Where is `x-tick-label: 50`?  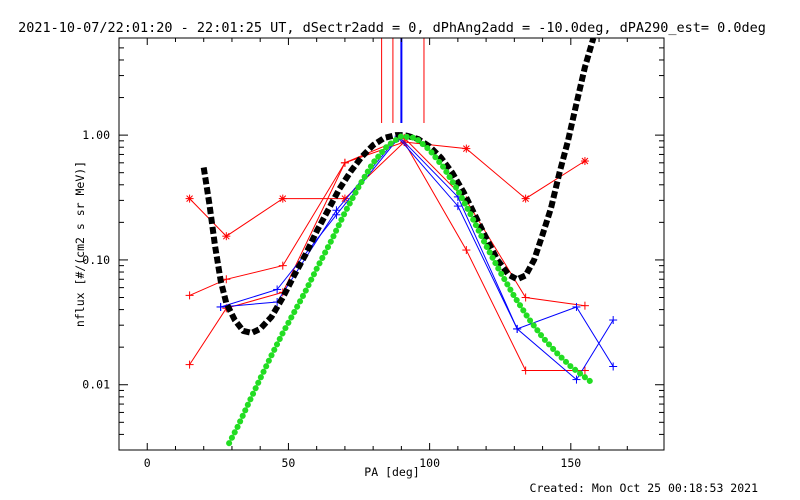
x-tick-label: 50 is located at coordinates (289, 463).